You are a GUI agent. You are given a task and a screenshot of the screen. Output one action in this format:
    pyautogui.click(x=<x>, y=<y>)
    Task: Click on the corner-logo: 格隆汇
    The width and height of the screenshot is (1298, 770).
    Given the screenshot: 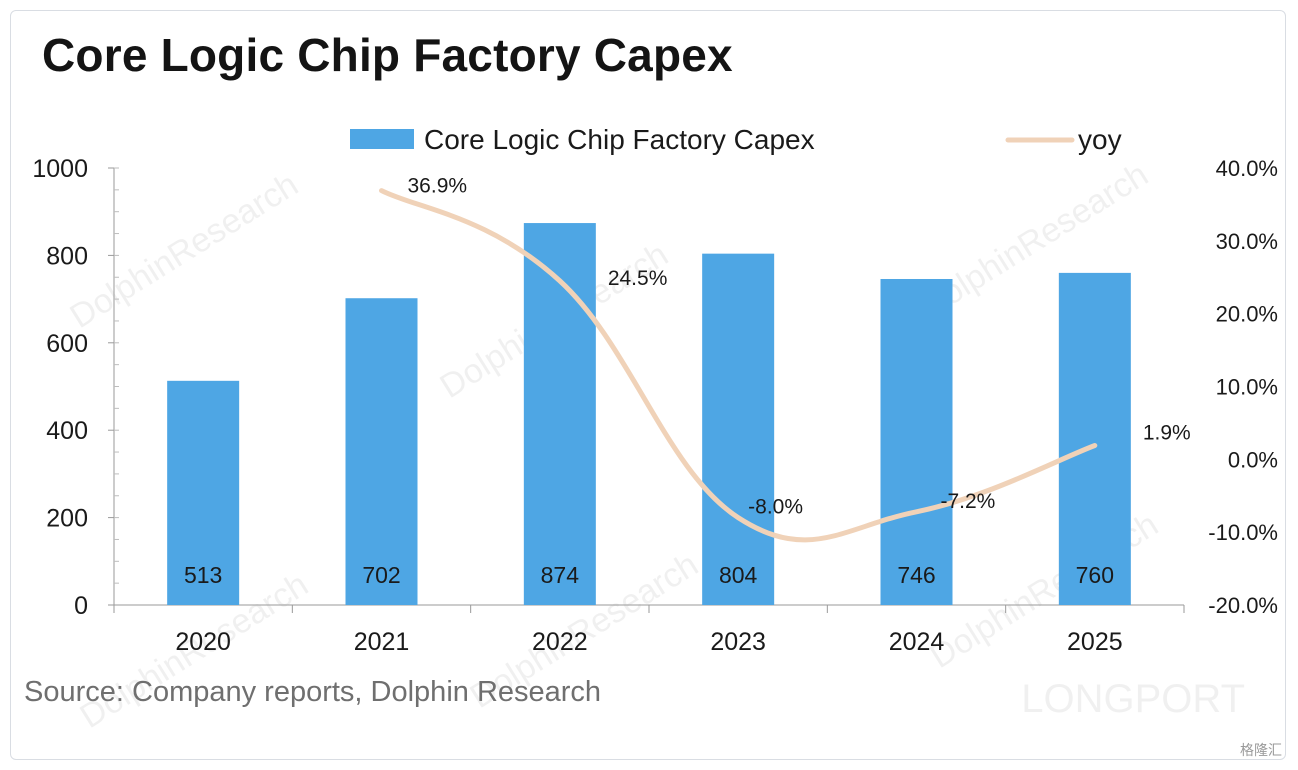 What is the action you would take?
    pyautogui.click(x=1261, y=751)
    